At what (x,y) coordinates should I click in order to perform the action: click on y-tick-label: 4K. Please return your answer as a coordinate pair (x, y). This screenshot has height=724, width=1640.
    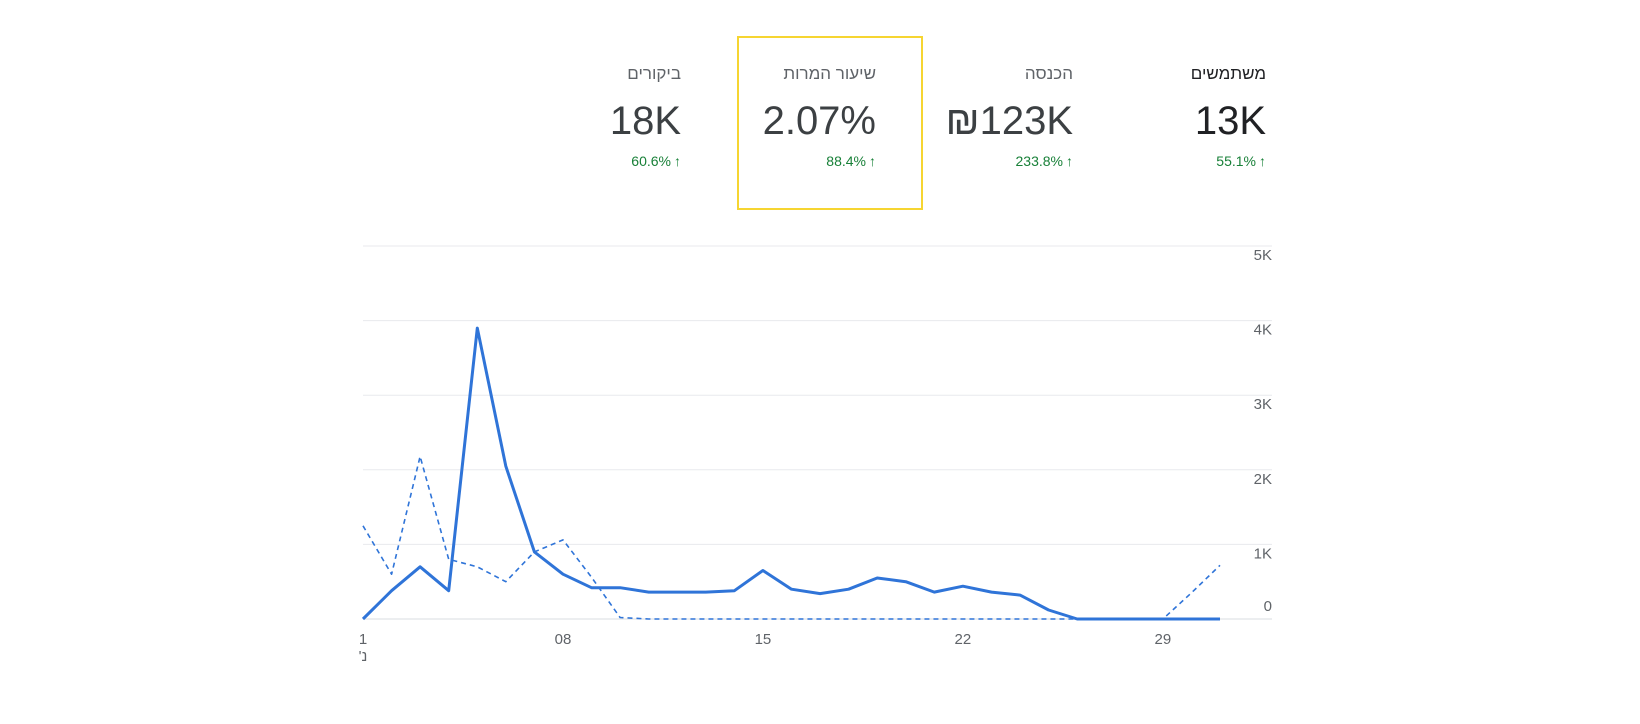
    Looking at the image, I should click on (1263, 330).